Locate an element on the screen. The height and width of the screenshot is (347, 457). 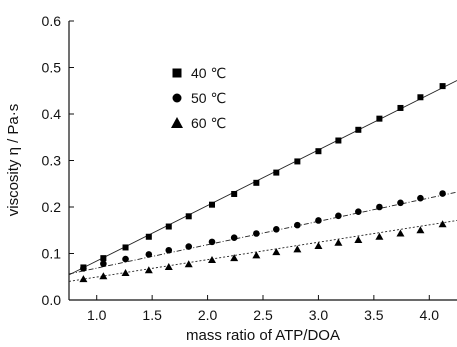
legend-label: 50 ℃ is located at coordinates (208, 98).